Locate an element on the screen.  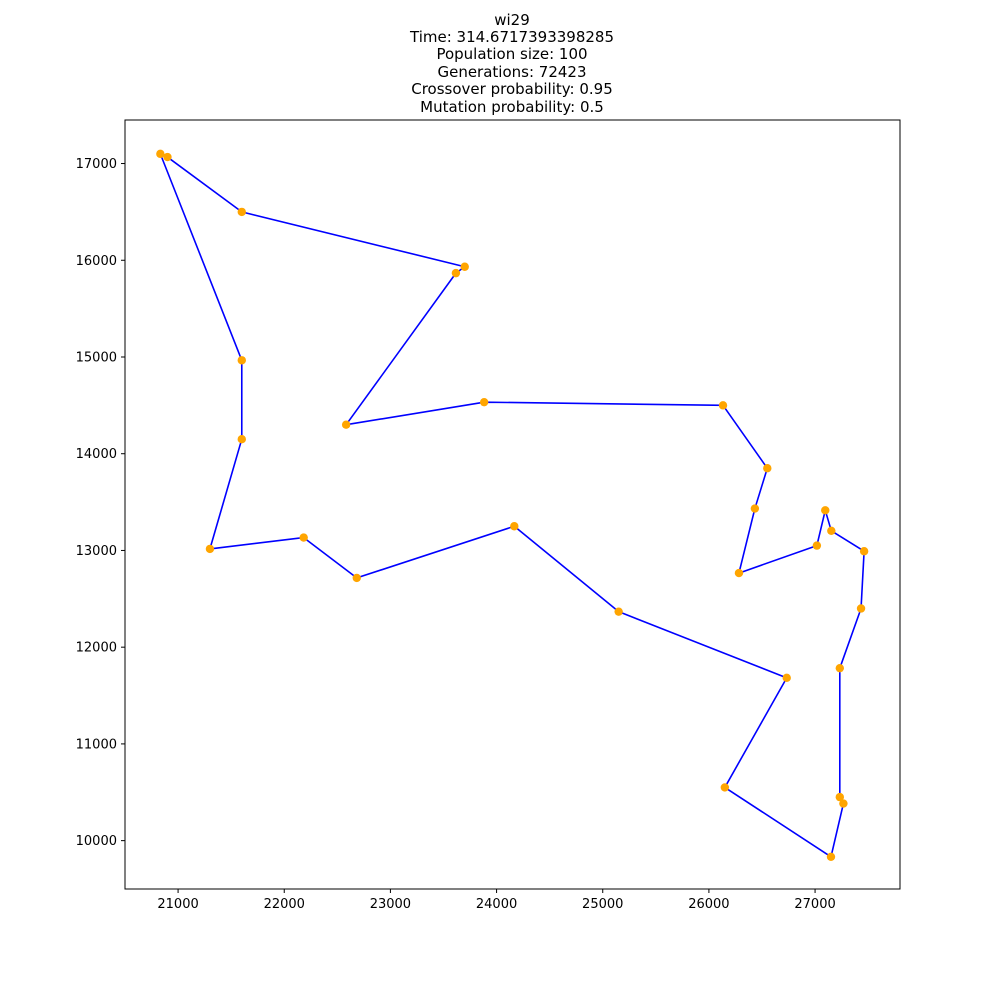
x-tick-label-22000: 22000 is located at coordinates (284, 904).